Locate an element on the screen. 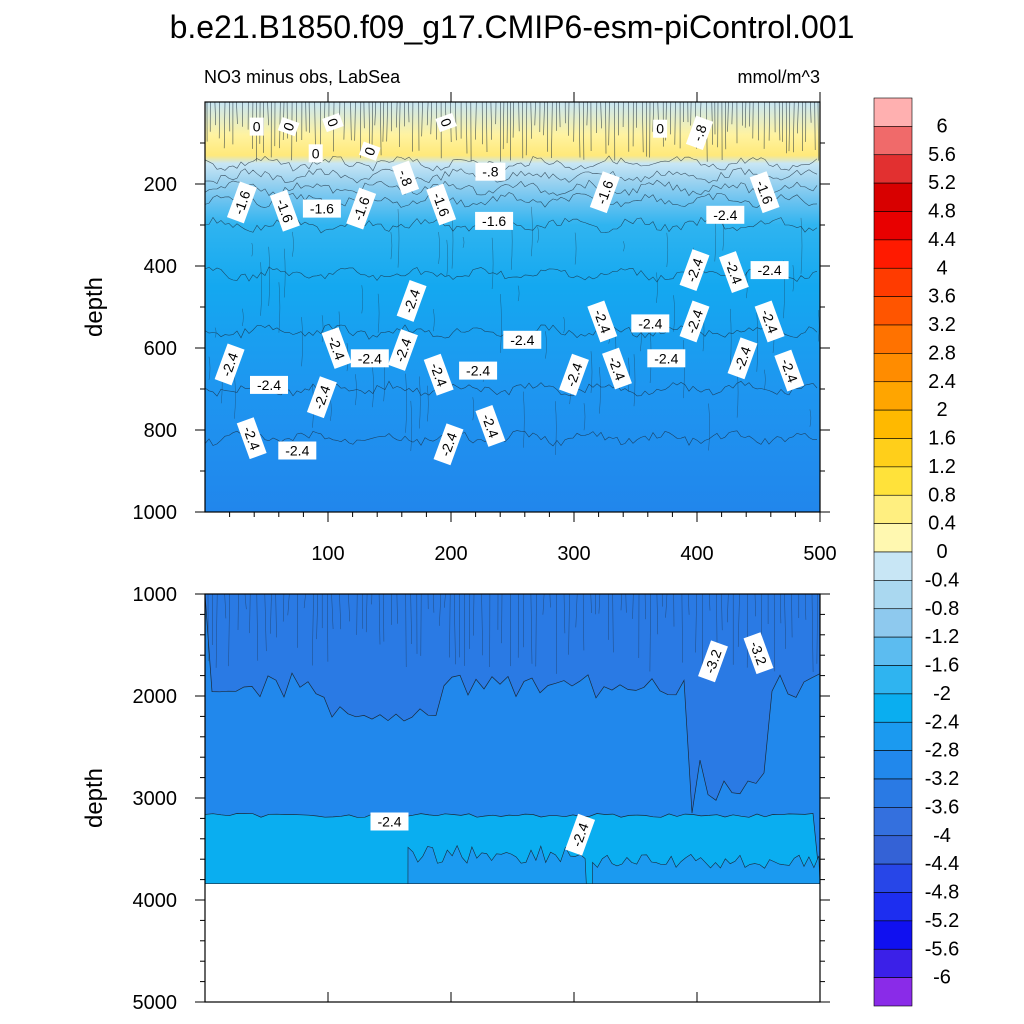 The height and width of the screenshot is (1024, 1024). contour-label: -3.2 is located at coordinates (713, 661).